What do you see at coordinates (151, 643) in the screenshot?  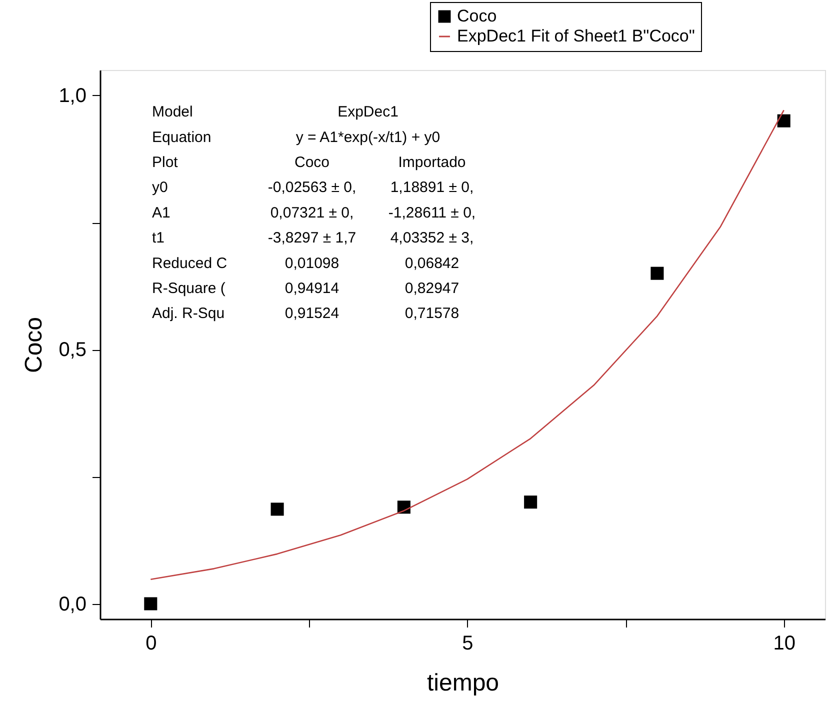 I see `x-tick-label: 0` at bounding box center [151, 643].